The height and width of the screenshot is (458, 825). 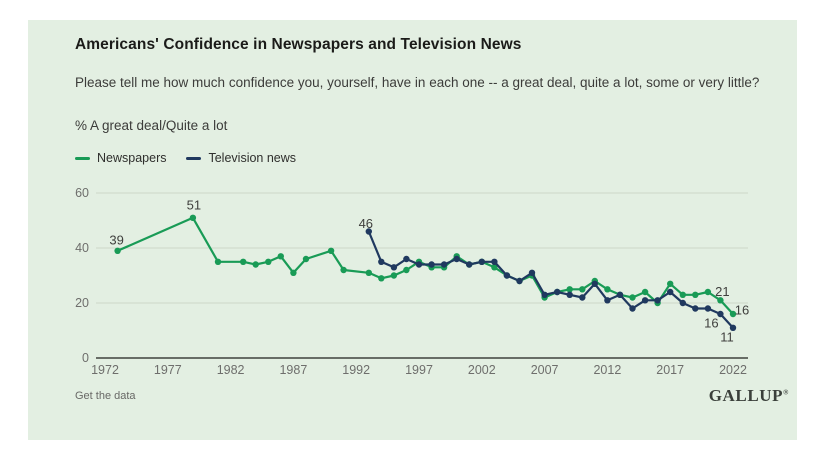 What do you see at coordinates (132, 158) in the screenshot?
I see `legend-label-newspapers: Newspapers` at bounding box center [132, 158].